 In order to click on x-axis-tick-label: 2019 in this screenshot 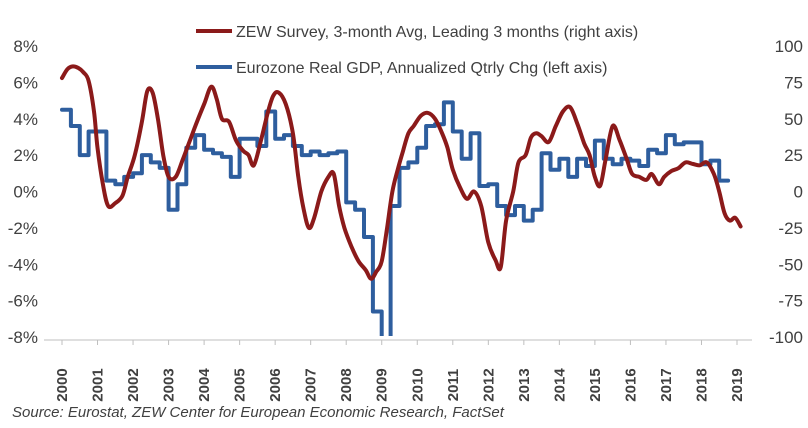, I will do `click(737, 384)`.